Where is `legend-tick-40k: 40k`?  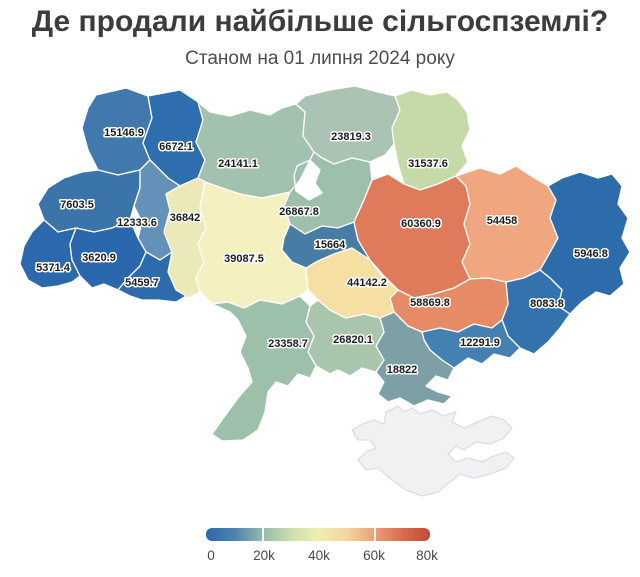
legend-tick-40k: 40k is located at coordinates (319, 555).